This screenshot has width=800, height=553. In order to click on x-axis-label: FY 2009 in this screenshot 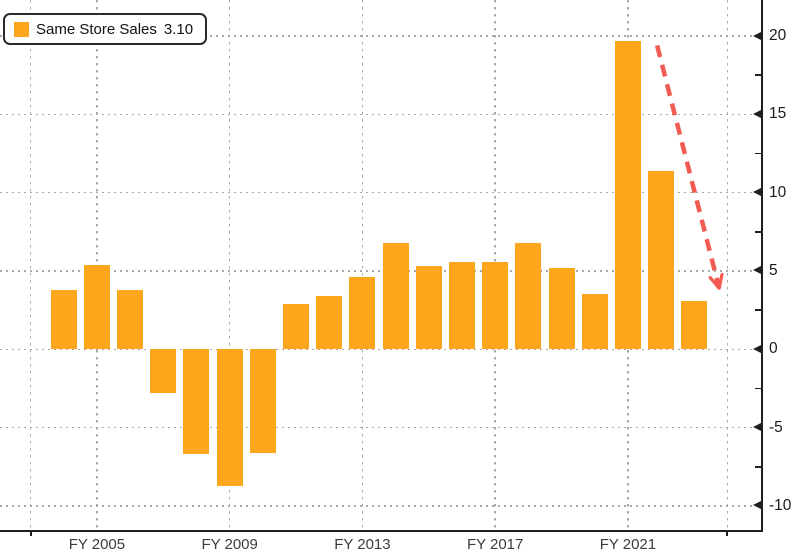, I will do `click(229, 544)`.